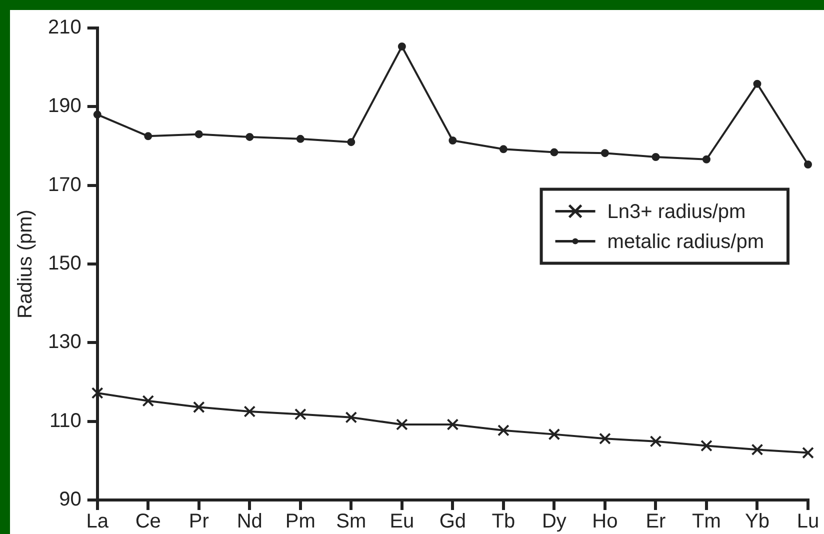 Image resolution: width=824 pixels, height=534 pixels. What do you see at coordinates (605, 521) in the screenshot?
I see `x-tick-label: Ho` at bounding box center [605, 521].